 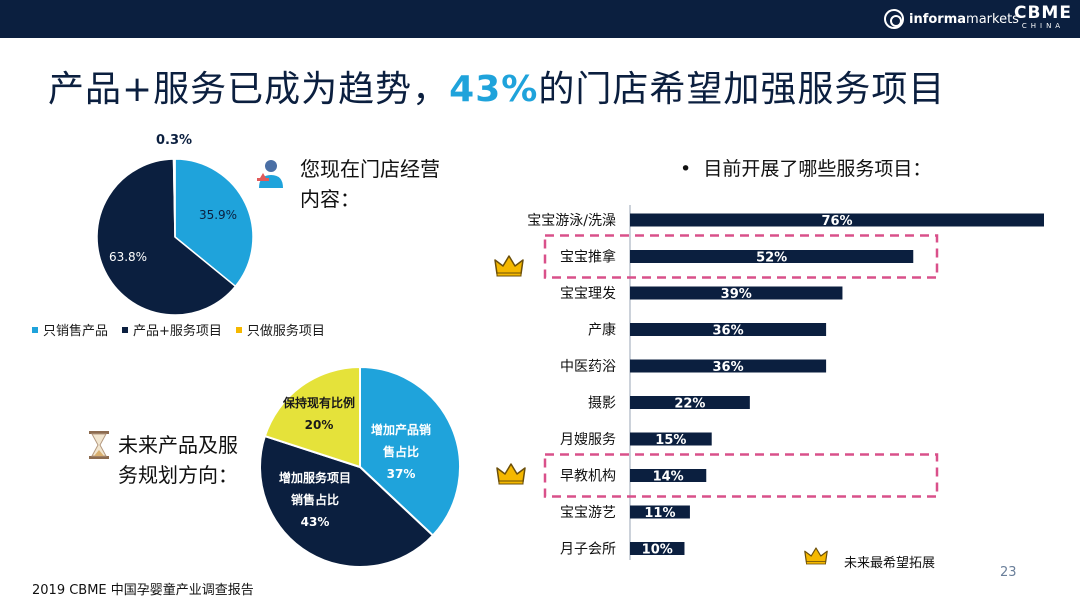 I want to click on cbme-logo: CBME CHINA, so click(x=1043, y=17).